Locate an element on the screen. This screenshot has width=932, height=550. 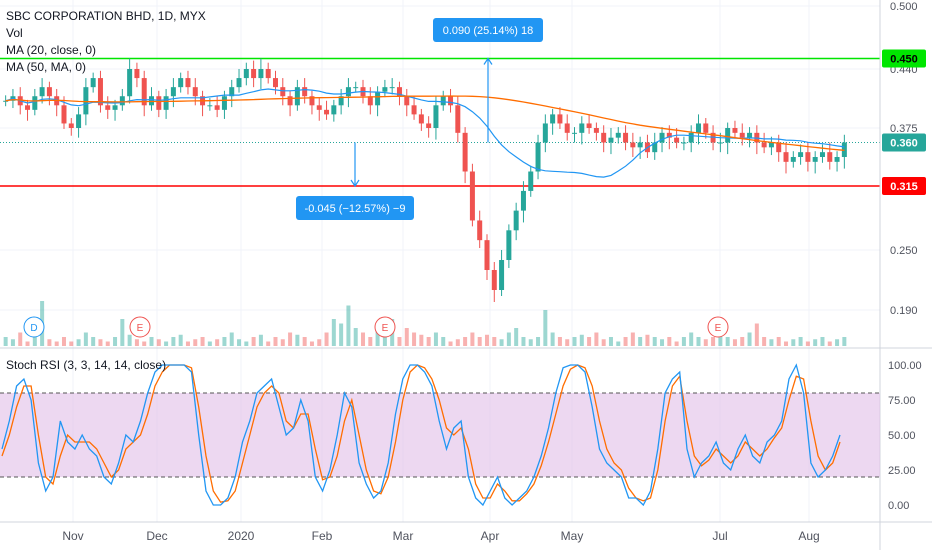
measure-callouts: 0.090 (25.14%) 18 -0.045 (−12.57%) −9 is located at coordinates (419, 119).